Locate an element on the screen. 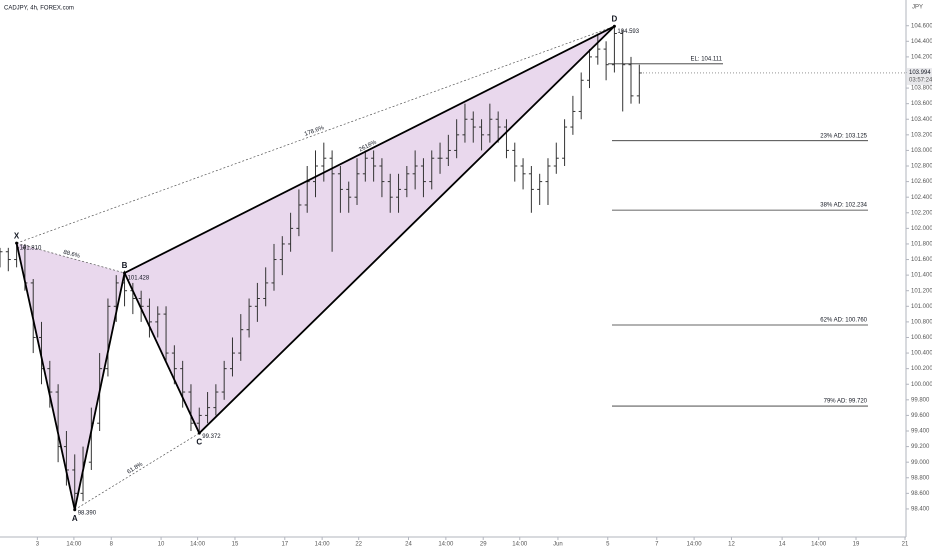  y-tick-label: 103.000 is located at coordinates (921, 151).